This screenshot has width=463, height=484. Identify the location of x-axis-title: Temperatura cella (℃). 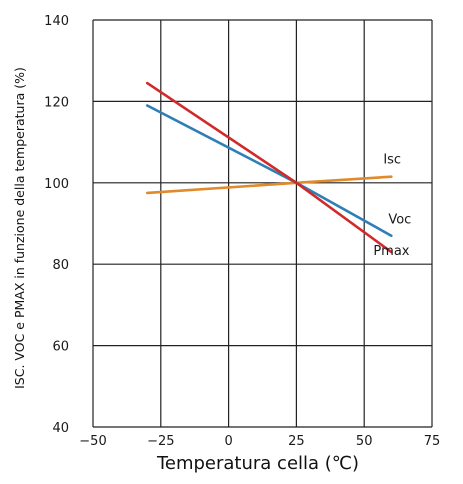
(257, 463).